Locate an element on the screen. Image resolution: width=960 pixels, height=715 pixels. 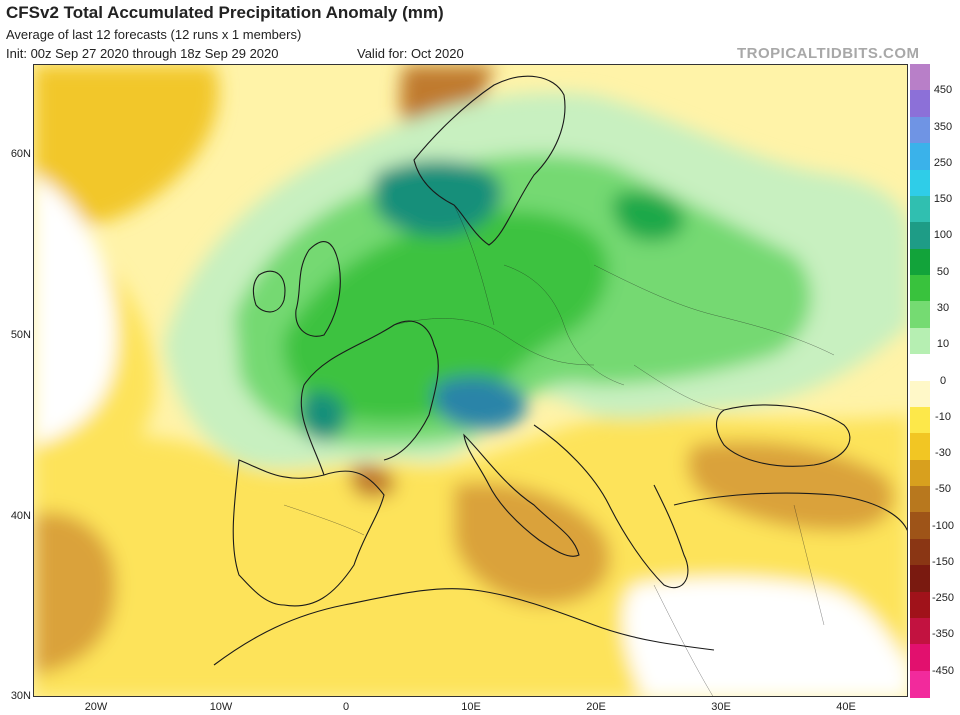
legend-label: 150 is located at coordinates (943, 199).